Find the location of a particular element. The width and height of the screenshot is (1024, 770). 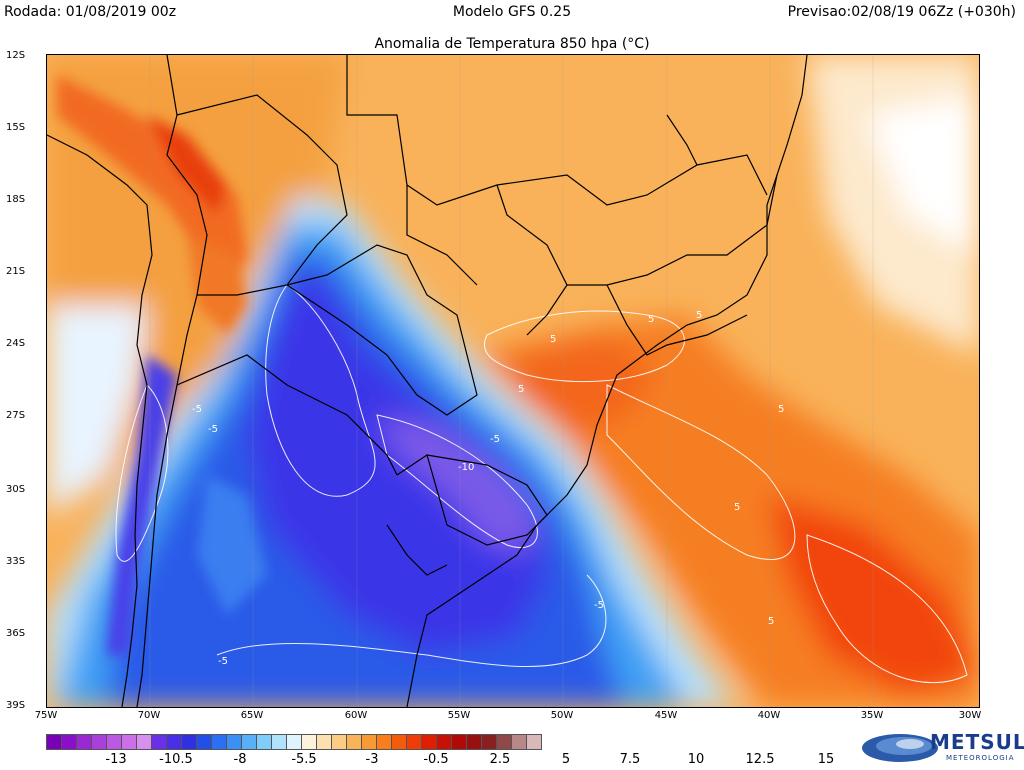

lon-label: 70W is located at coordinates (149, 715).